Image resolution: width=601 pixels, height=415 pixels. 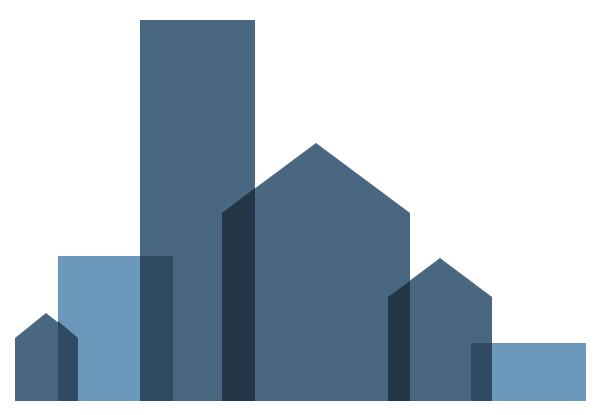 What do you see at coordinates (481, 372) in the screenshot?
I see `overlap-medium-light` at bounding box center [481, 372].